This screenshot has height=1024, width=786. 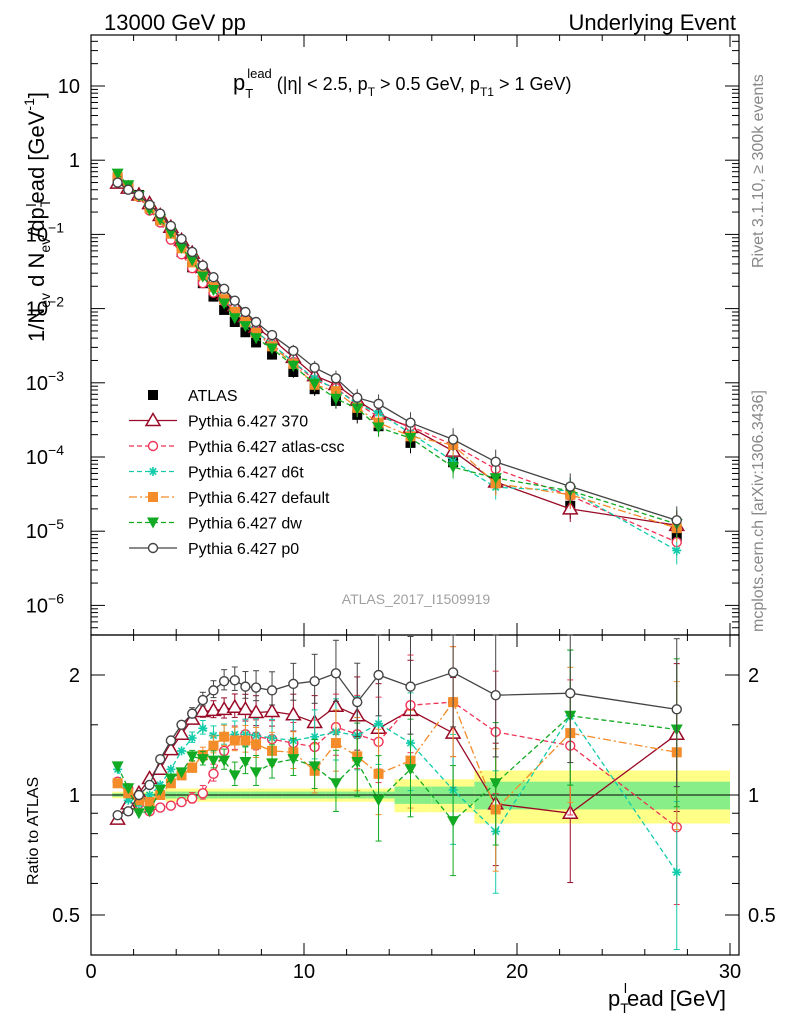 I want to click on ratio-y-tick-label: 1, so click(x=74, y=796).